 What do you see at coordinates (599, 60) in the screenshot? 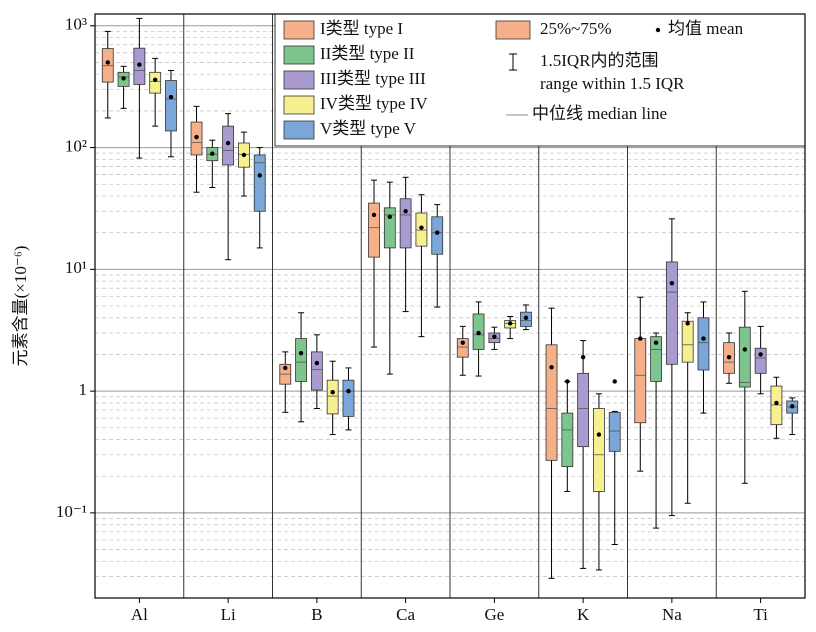
I see `legend-label: 1.5IQR内的范围` at bounding box center [599, 60].